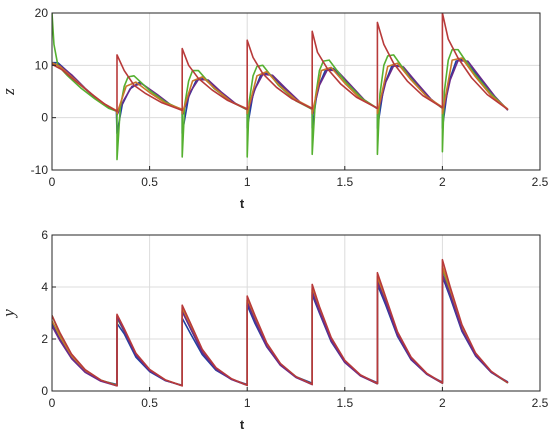  What do you see at coordinates (42, 13) in the screenshot?
I see `y-tick-label: 20` at bounding box center [42, 13].